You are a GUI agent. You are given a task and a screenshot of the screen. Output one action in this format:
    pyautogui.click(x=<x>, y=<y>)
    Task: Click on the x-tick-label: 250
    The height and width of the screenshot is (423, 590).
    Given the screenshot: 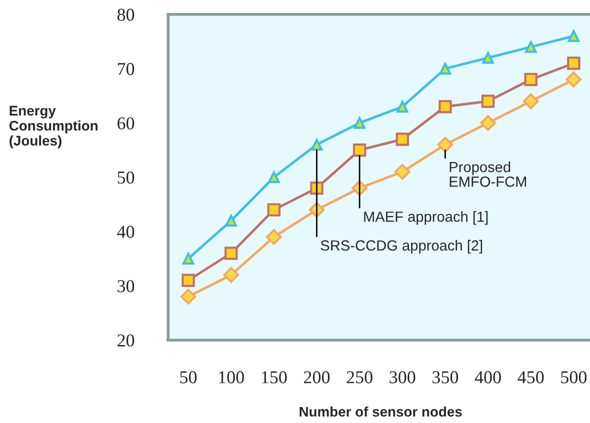 What is the action you would take?
    pyautogui.click(x=359, y=377)
    